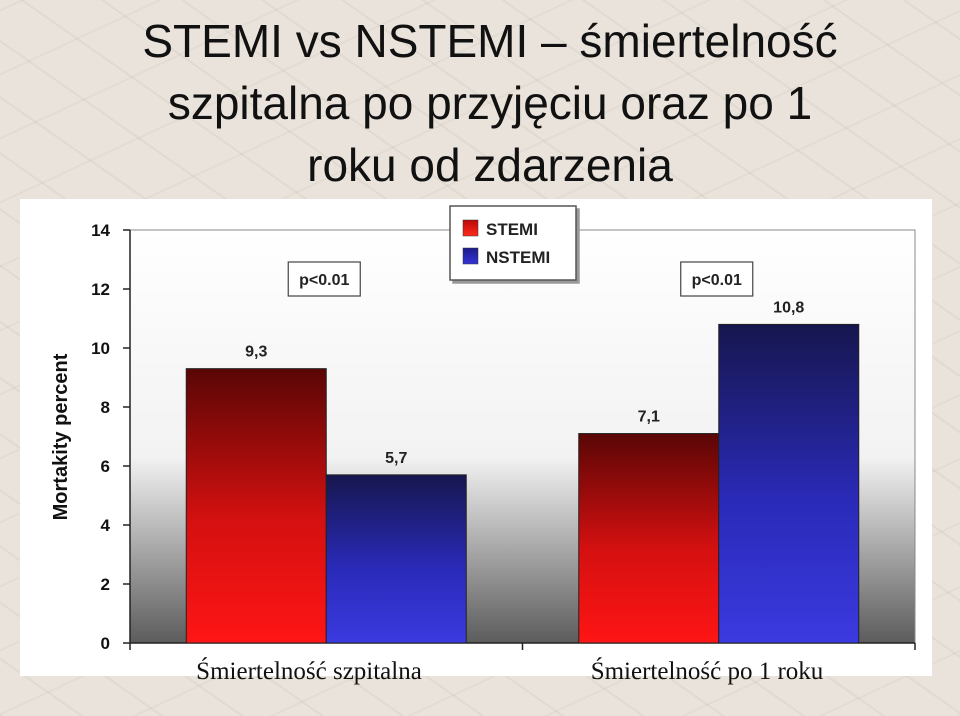 The image size is (960, 716). I want to click on bar-labels: 9,3 5,7 7,1 10,8, so click(524, 382).